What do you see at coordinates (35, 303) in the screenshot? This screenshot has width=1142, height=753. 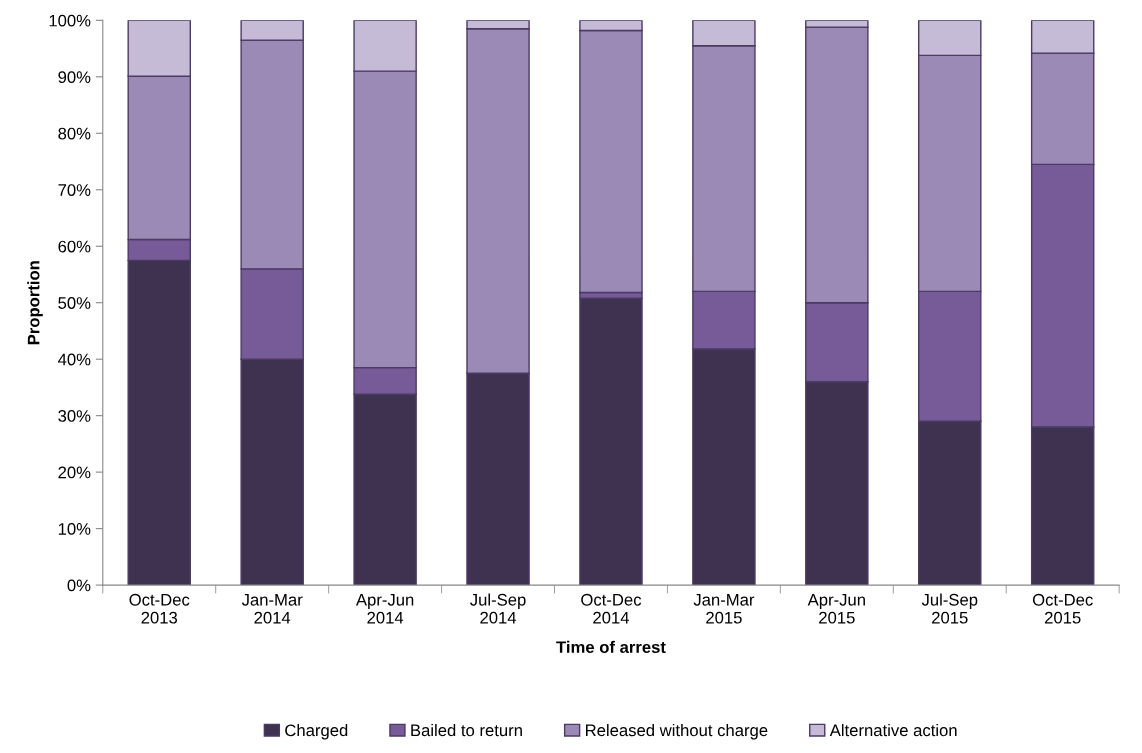 I see `y-axis-title: Proportion` at bounding box center [35, 303].